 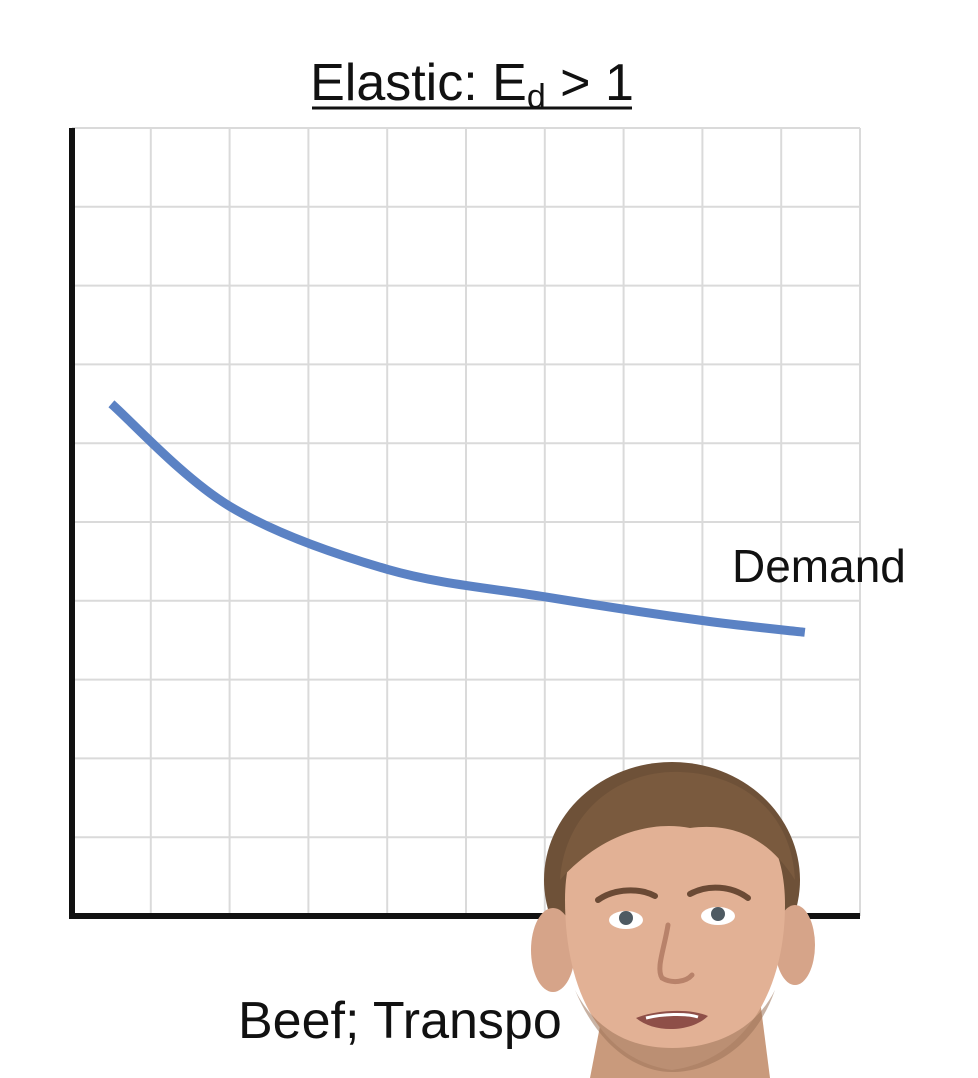 I want to click on chart-title-suffix: > 1, so click(x=590, y=83).